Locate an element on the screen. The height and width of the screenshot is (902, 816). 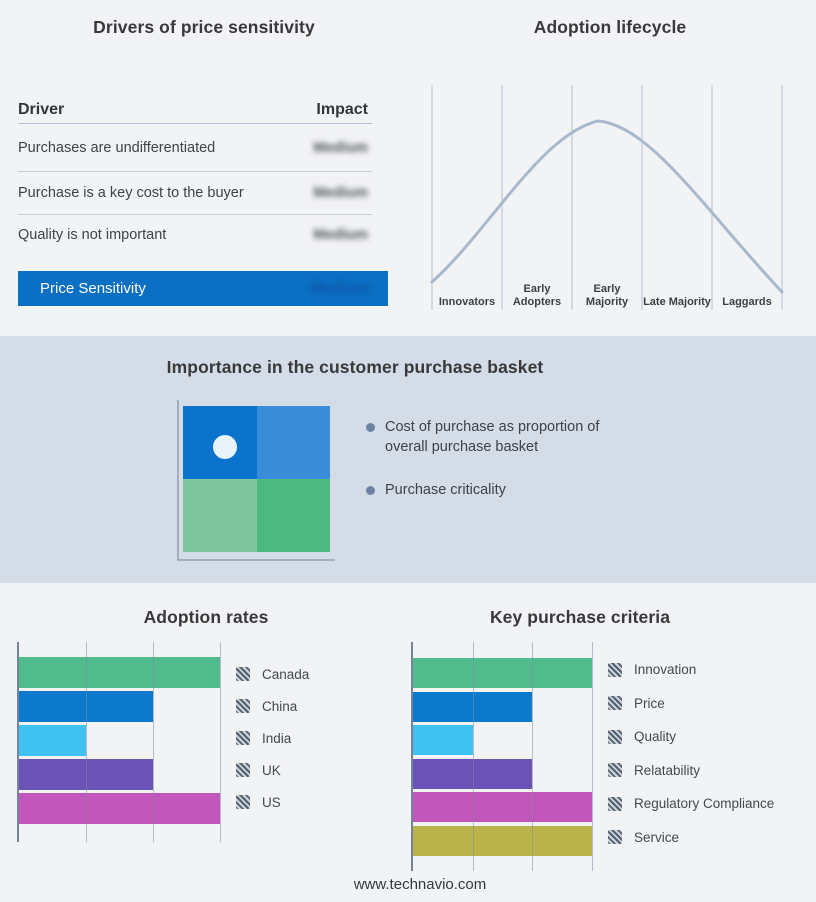
column-header-driver: Driver is located at coordinates (41, 109).